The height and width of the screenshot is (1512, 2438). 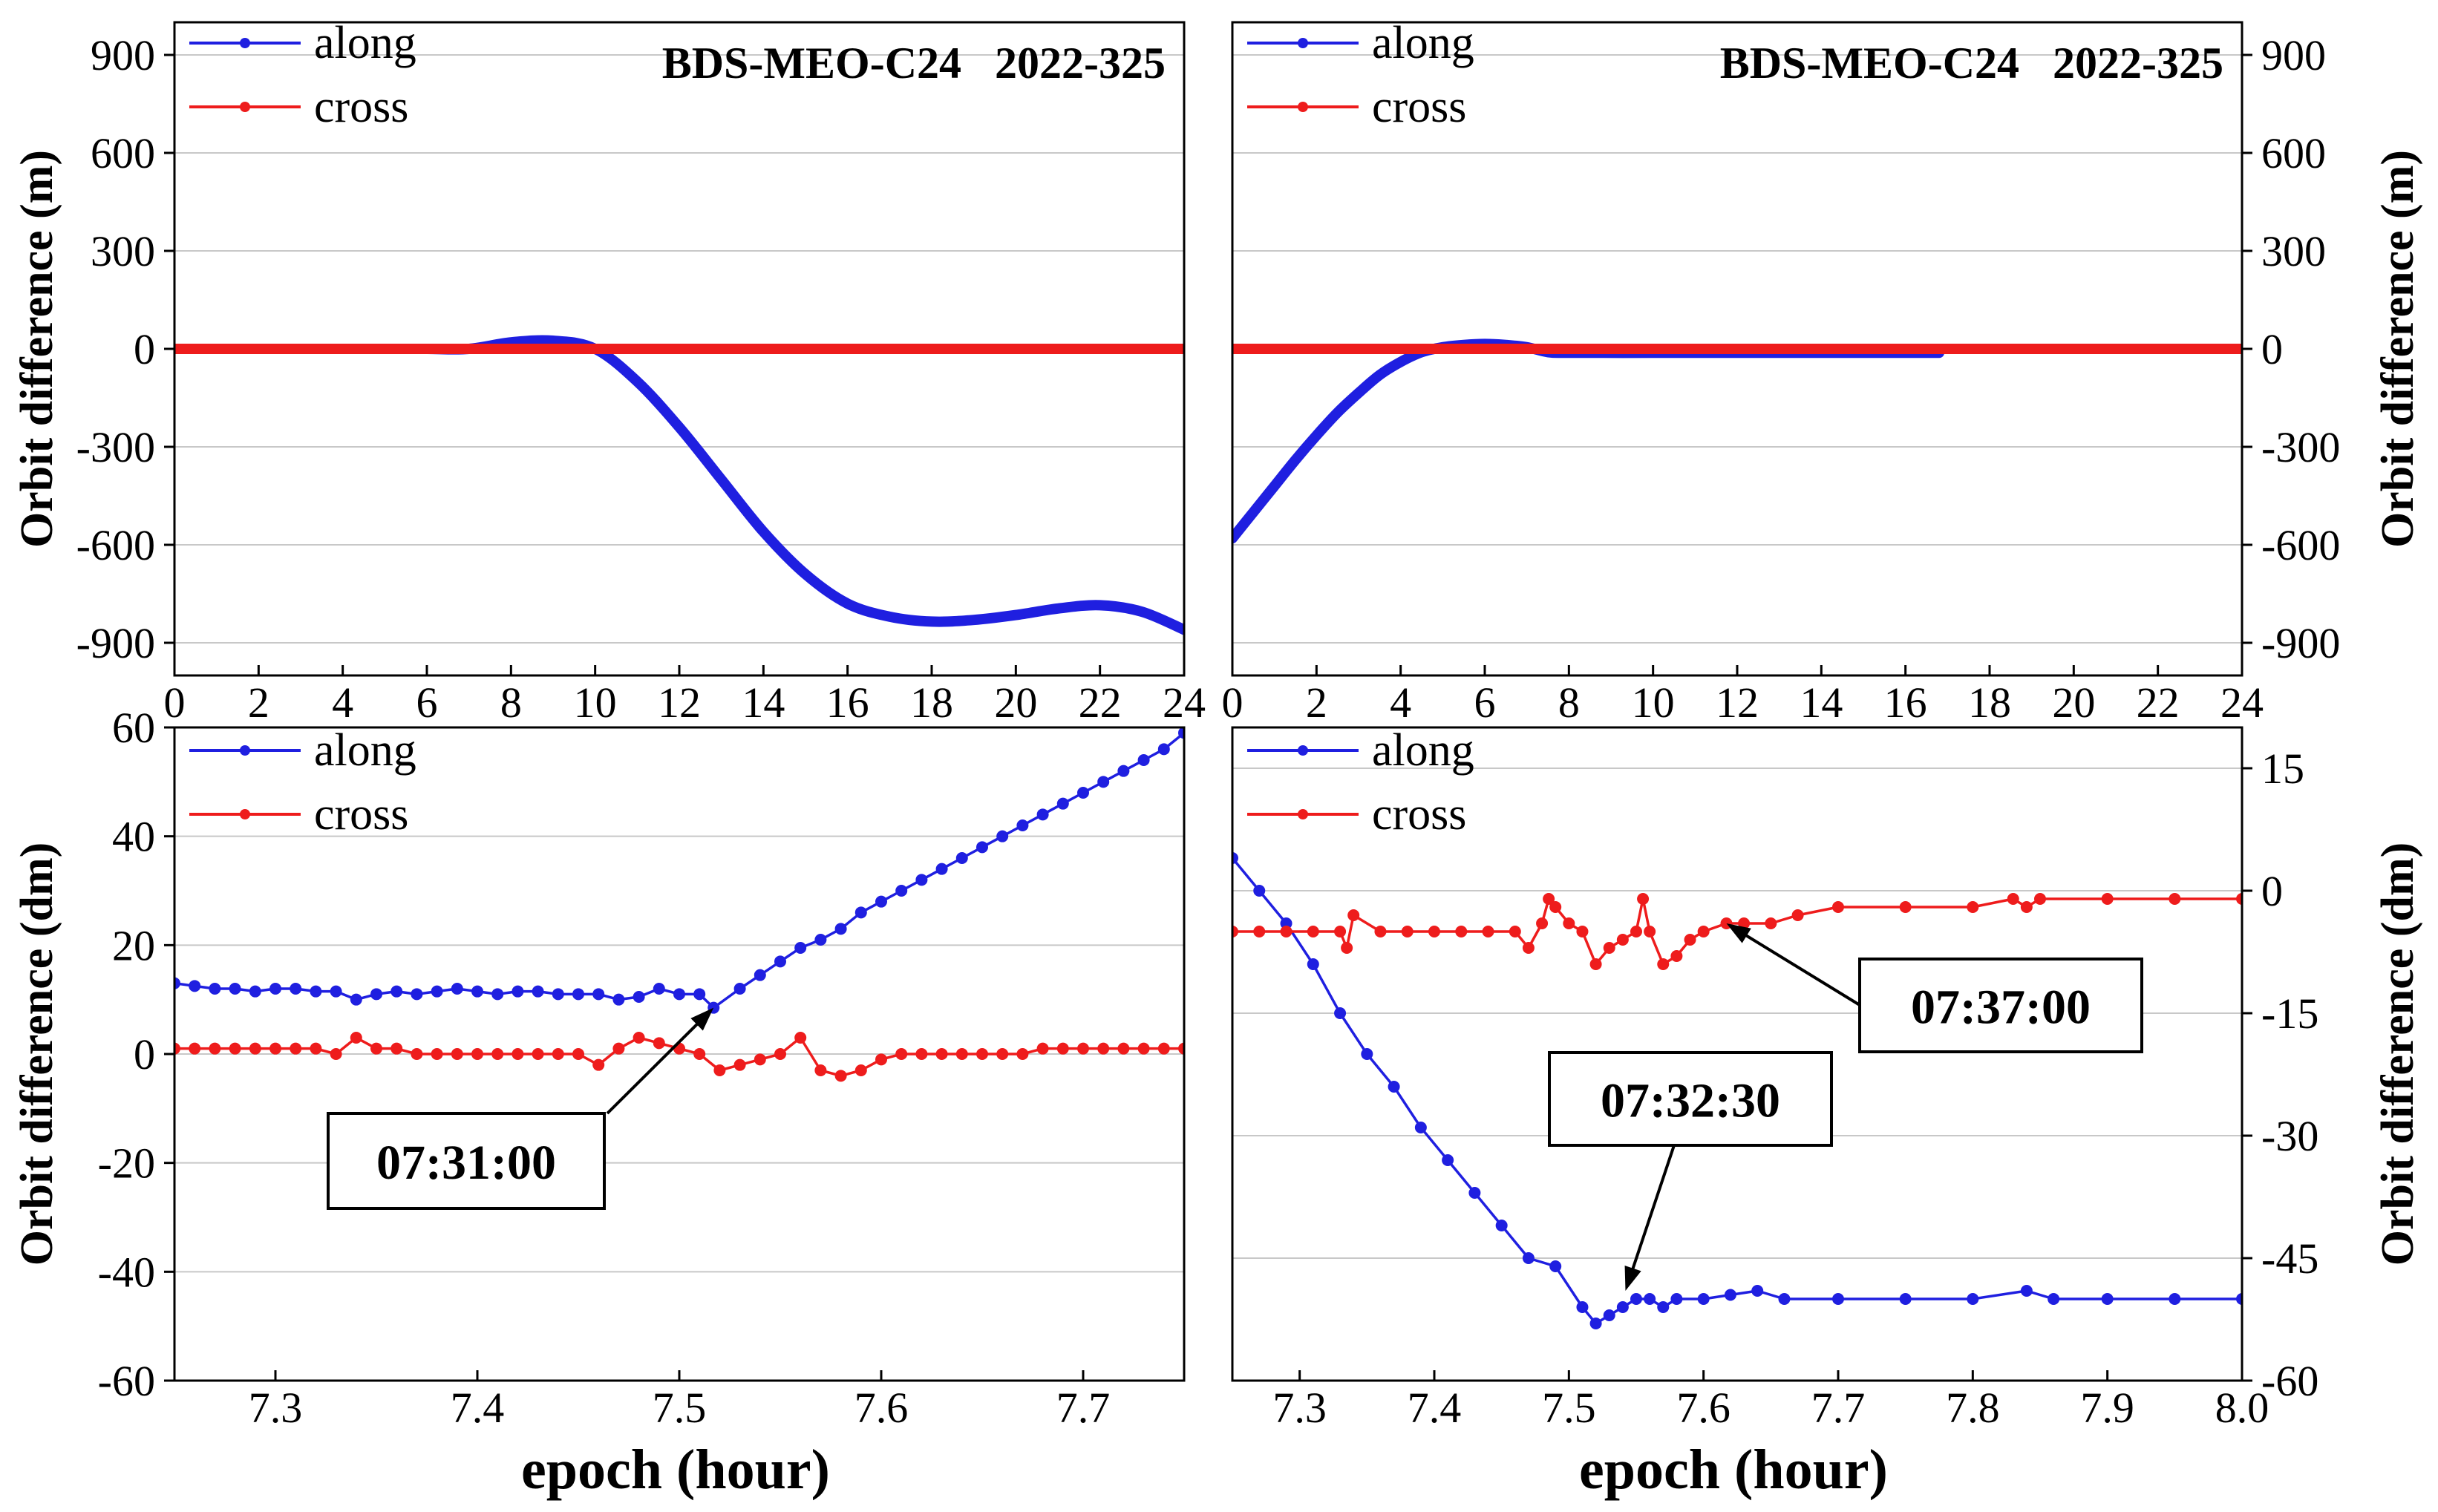 I want to click on x-tick-label: 0, so click(x=175, y=703).